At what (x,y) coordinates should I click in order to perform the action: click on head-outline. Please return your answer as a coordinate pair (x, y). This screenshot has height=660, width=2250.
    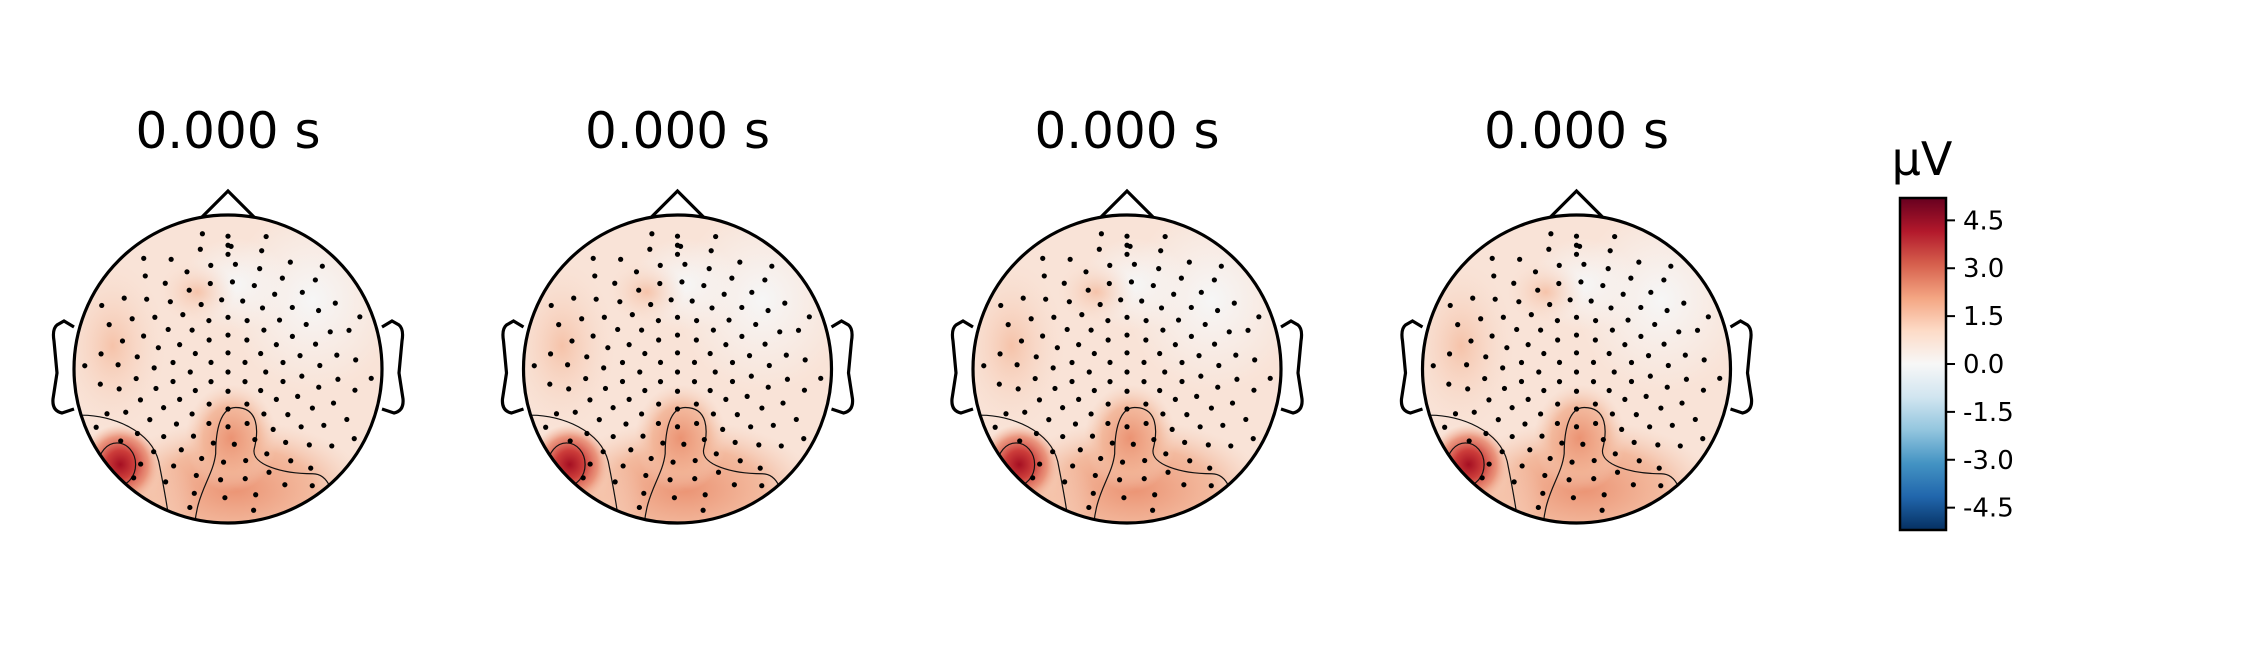
    Looking at the image, I should click on (677, 356).